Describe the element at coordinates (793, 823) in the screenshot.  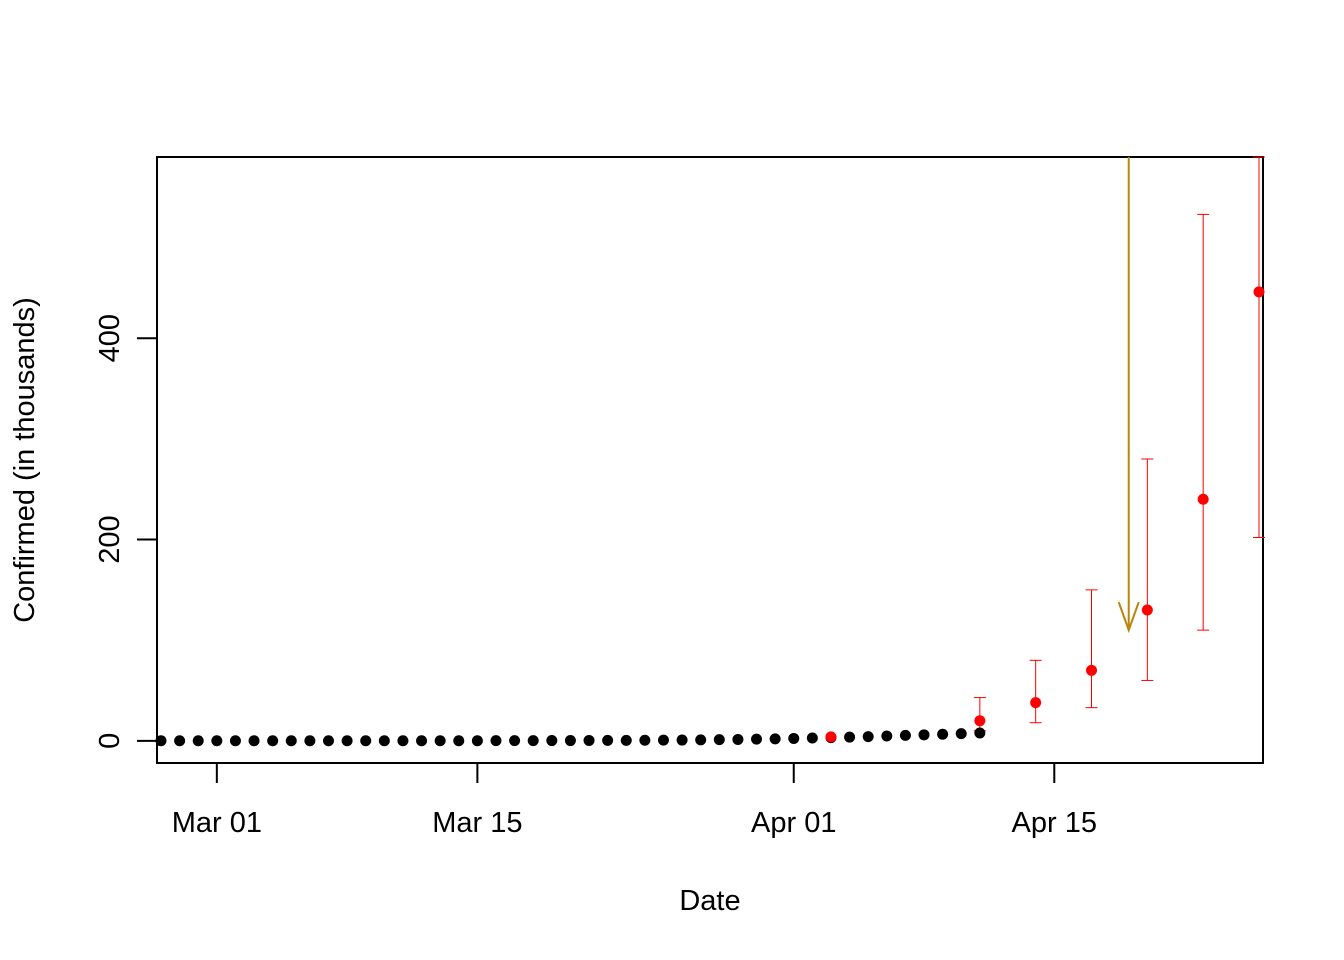
I see `x-tick-label: Apr 01` at that location.